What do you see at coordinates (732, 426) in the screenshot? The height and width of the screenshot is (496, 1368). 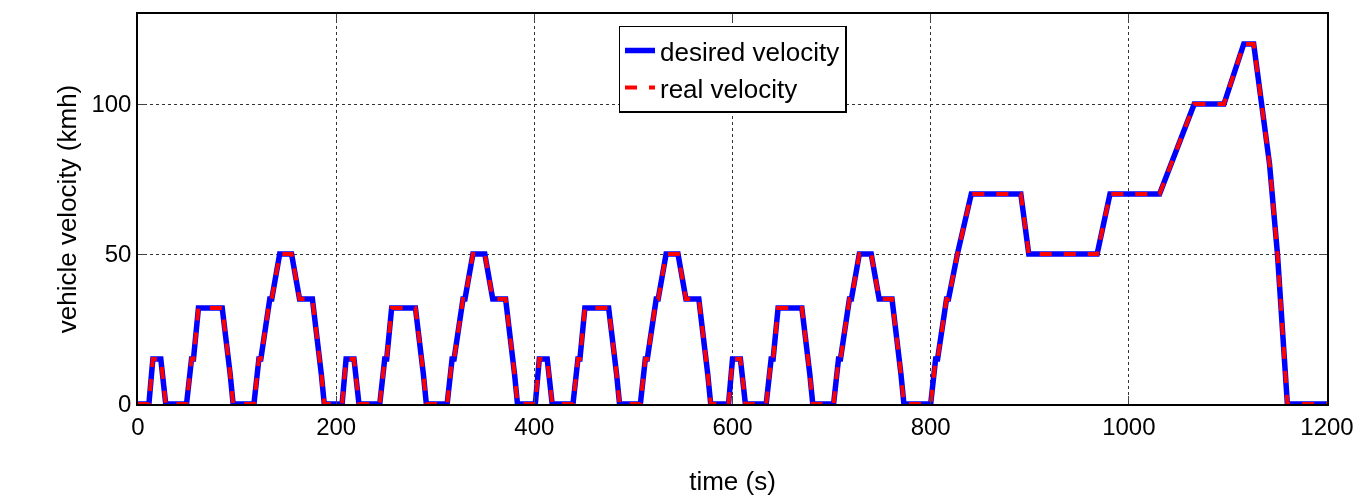 I see `x-tick-label: 600` at bounding box center [732, 426].